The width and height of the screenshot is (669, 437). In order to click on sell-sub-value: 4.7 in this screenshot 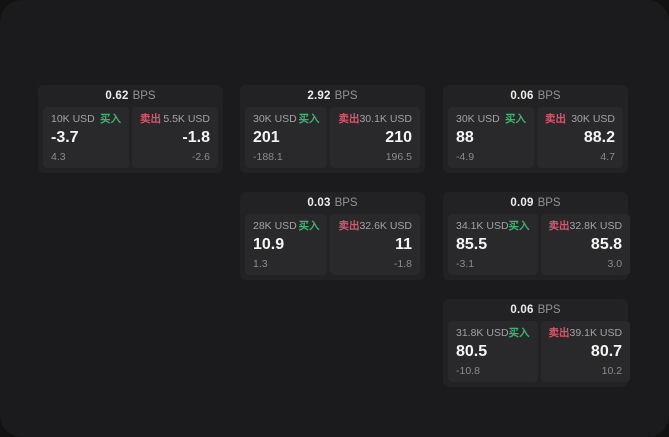, I will do `click(607, 156)`.